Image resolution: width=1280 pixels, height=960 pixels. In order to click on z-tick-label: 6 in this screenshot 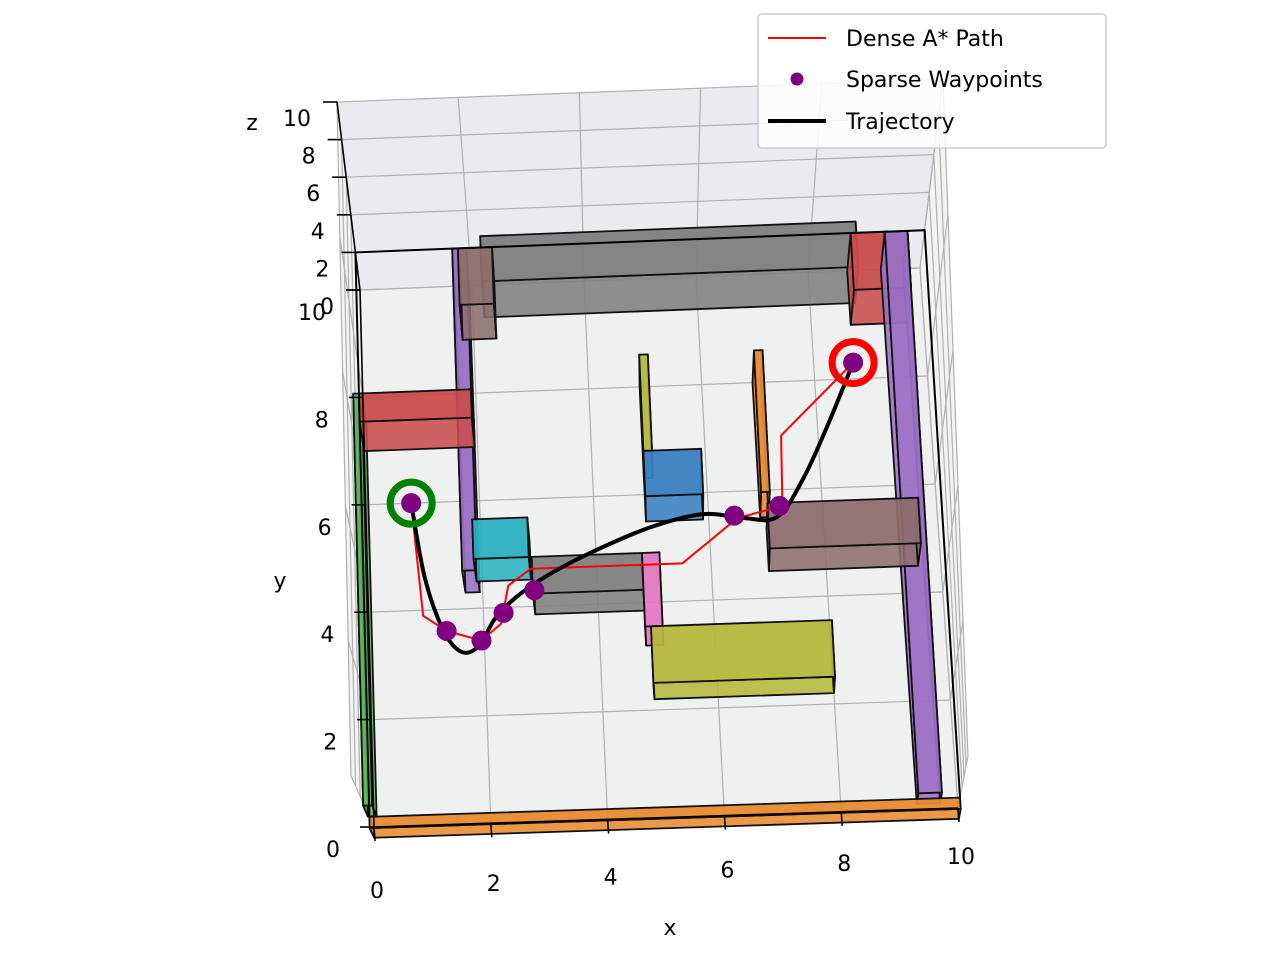, I will do `click(313, 194)`.